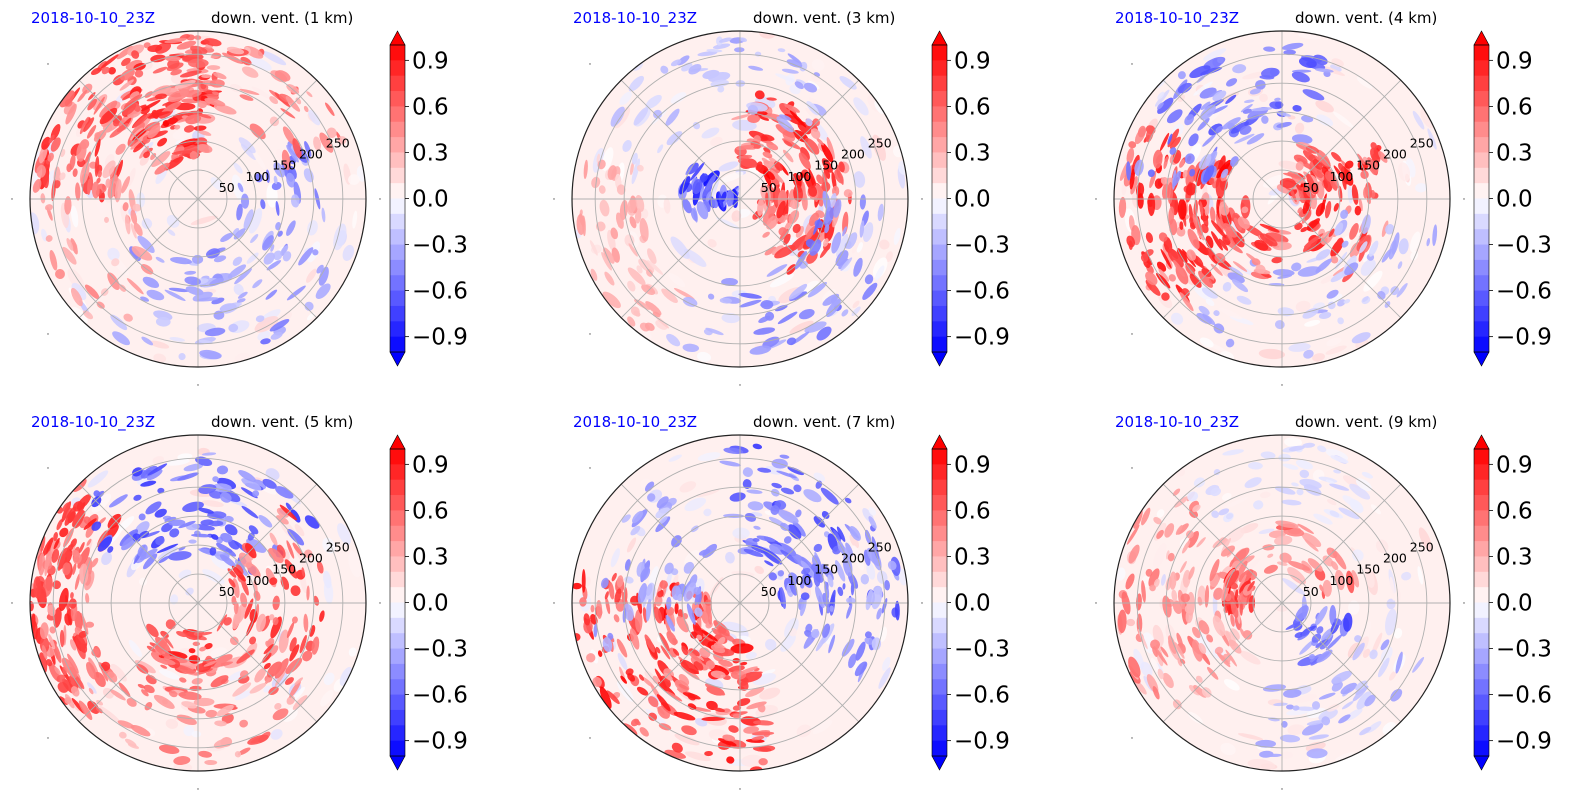  Describe the element at coordinates (257, 662) in the screenshot. I see `grid-spoke` at that location.